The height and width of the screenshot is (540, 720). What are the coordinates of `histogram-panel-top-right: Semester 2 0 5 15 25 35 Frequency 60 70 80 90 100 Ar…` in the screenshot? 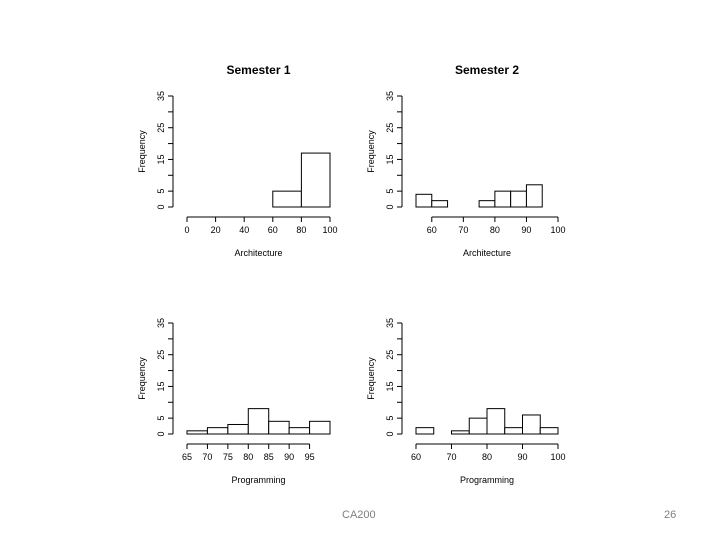 It's located at (466, 160).